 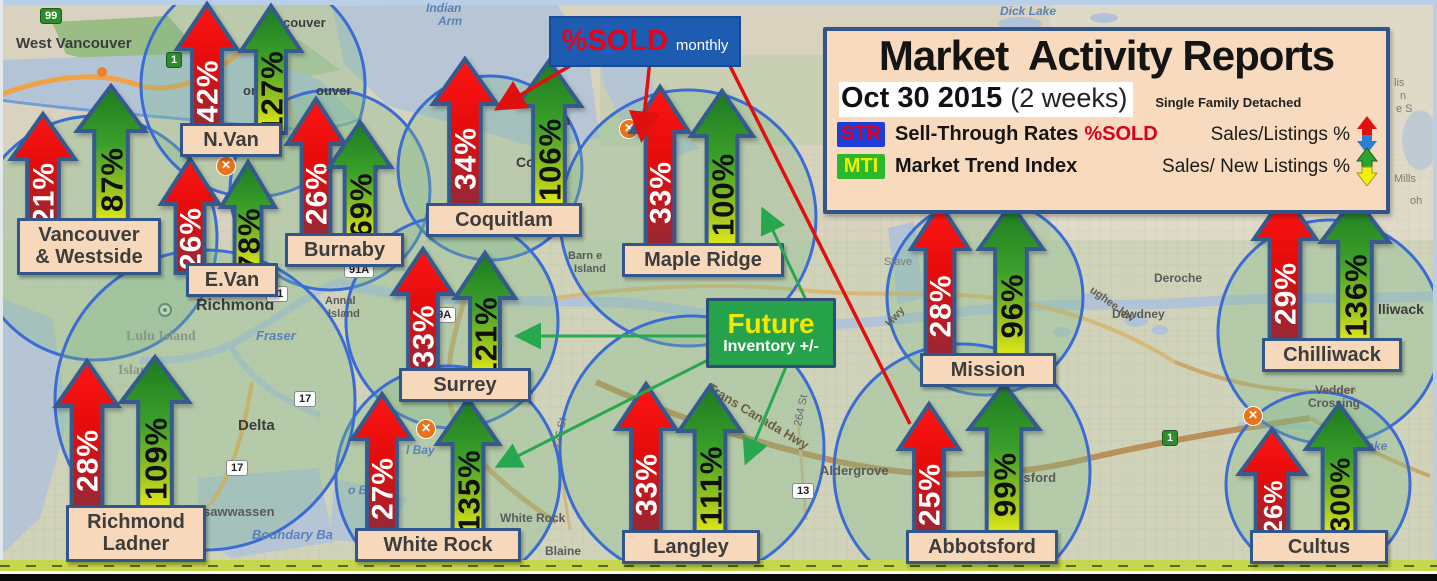 What do you see at coordinates (235, 511) in the screenshot?
I see `map-label: Tsawwassen` at bounding box center [235, 511].